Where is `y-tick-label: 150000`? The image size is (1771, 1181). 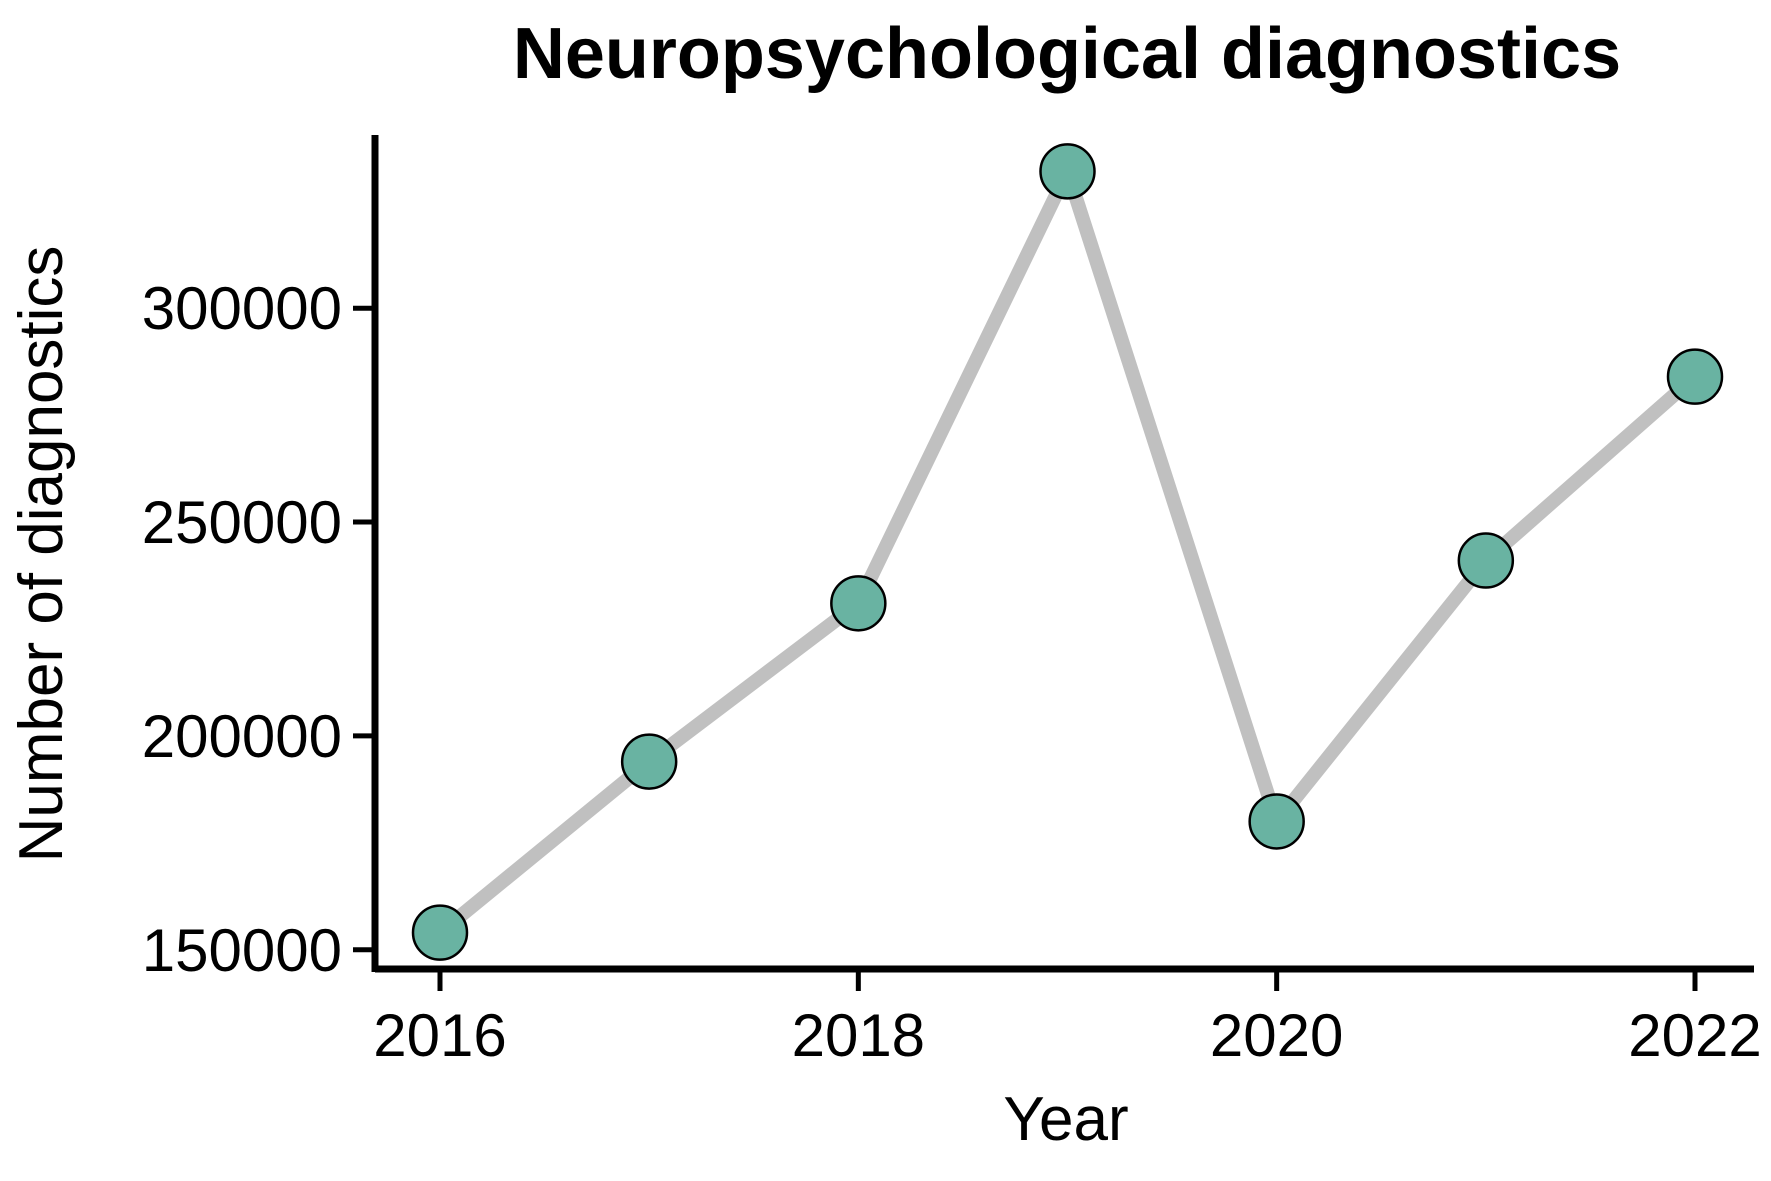
y-tick-label: 150000 is located at coordinates (242, 950).